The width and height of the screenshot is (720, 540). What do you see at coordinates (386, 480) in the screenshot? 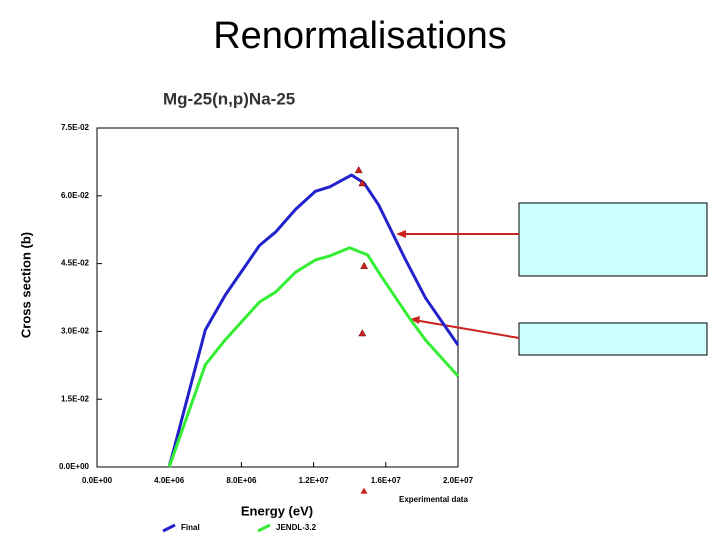
I see `x-tick-label: 1.6E+07` at bounding box center [386, 480].